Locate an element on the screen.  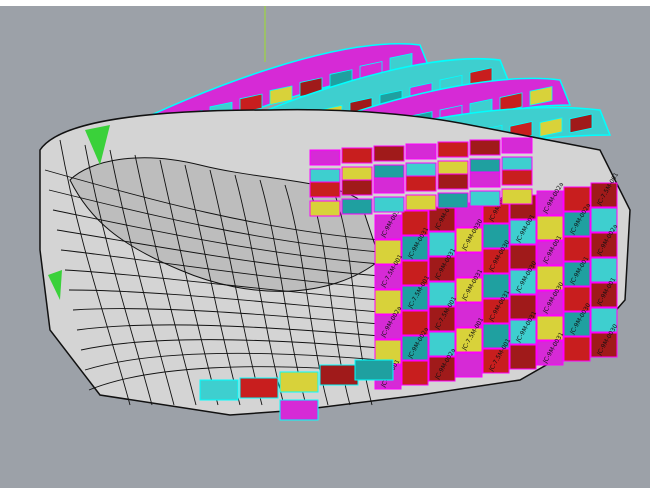
green-edge-left is located at coordinates (97, 145).